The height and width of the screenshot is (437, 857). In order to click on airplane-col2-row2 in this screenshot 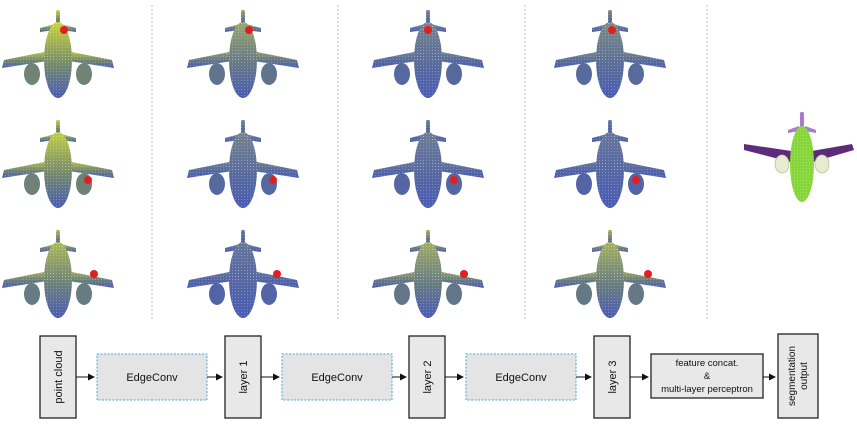, I will do `click(243, 164)`.